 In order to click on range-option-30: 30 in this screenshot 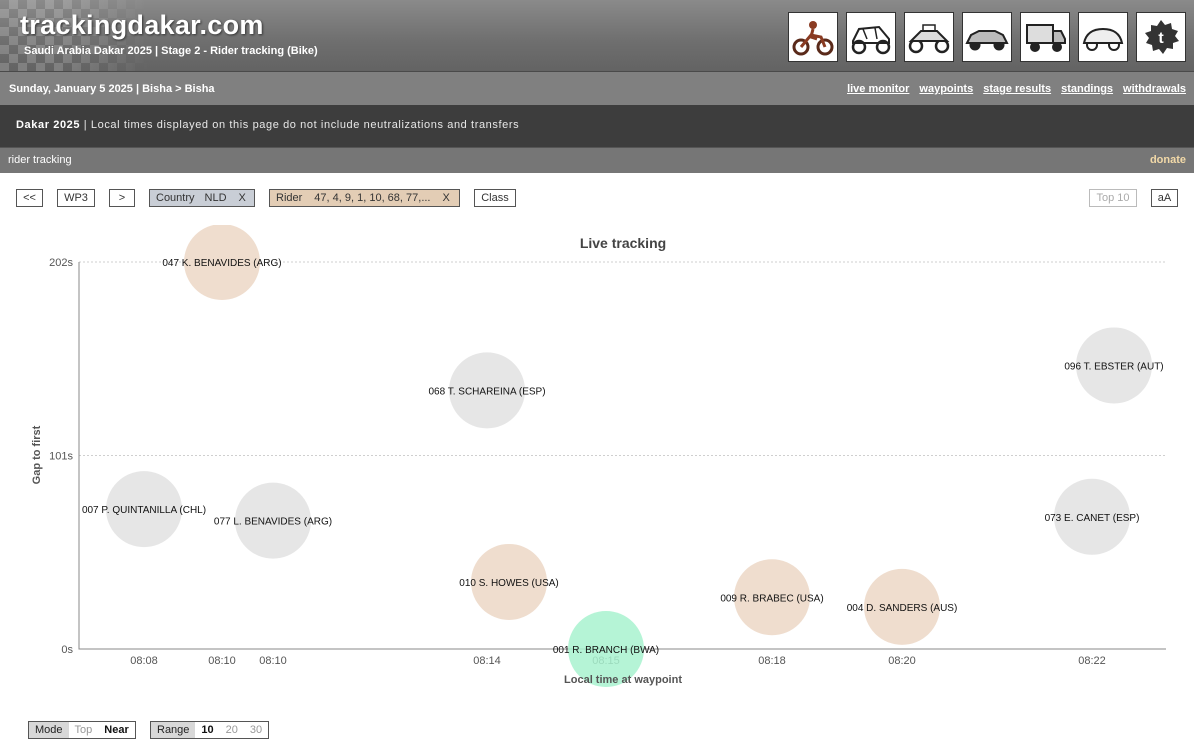, I will do `click(256, 730)`.